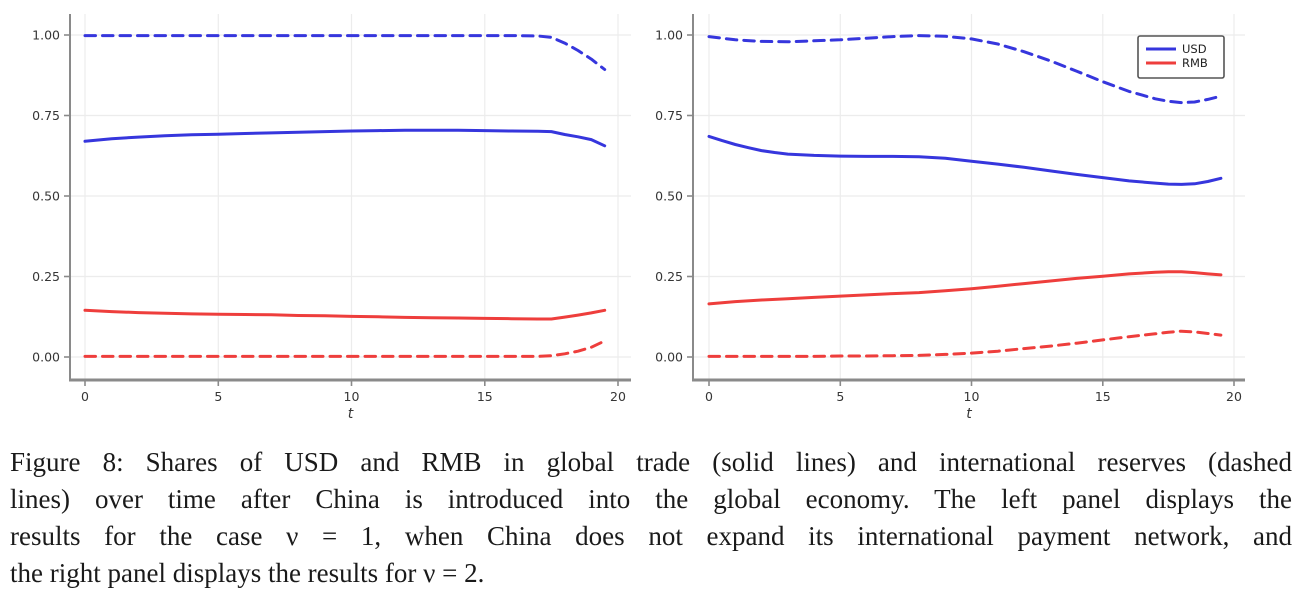 Image resolution: width=1300 pixels, height=611 pixels. What do you see at coordinates (1195, 63) in the screenshot?
I see `legend-label-rmb: RMB` at bounding box center [1195, 63].